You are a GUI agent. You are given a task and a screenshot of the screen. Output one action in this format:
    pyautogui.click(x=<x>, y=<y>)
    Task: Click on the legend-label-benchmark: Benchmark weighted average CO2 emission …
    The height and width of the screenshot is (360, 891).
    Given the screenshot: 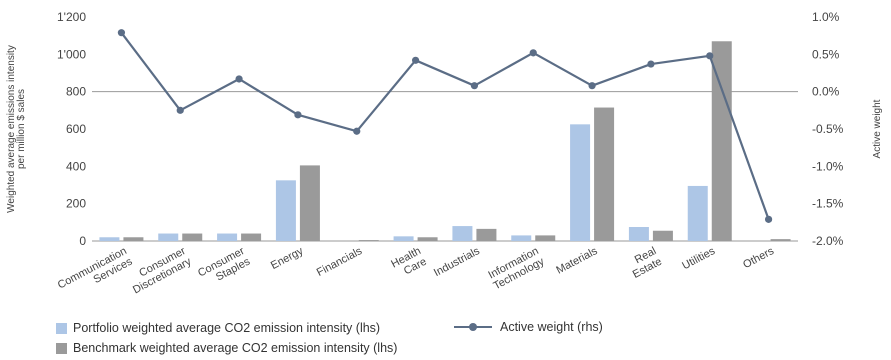 What is the action you would take?
    pyautogui.click(x=235, y=348)
    